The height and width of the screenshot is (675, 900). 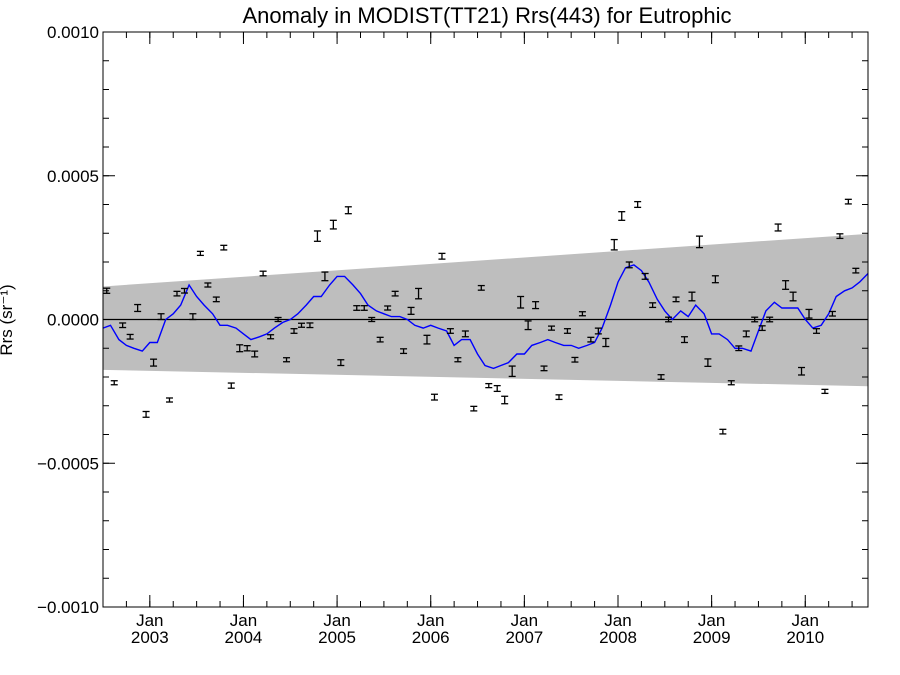 I want to click on x-tick-year: 2008, so click(x=618, y=637).